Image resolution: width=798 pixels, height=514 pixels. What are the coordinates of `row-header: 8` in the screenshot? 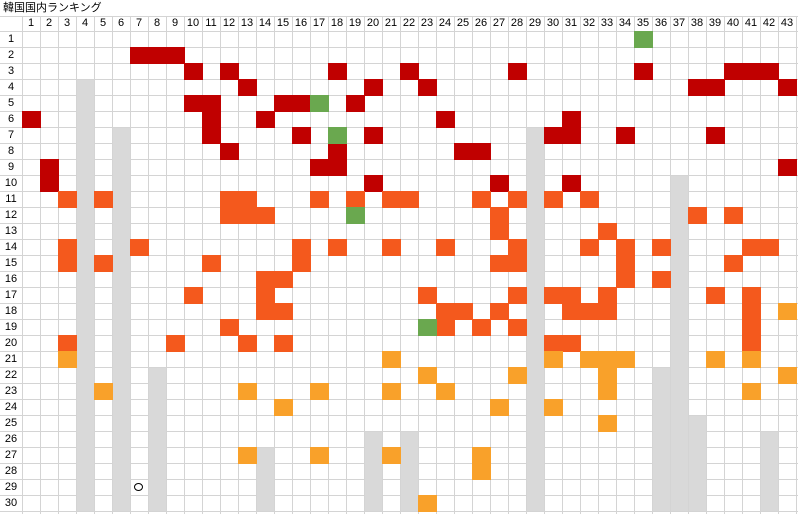 It's located at (11, 151).